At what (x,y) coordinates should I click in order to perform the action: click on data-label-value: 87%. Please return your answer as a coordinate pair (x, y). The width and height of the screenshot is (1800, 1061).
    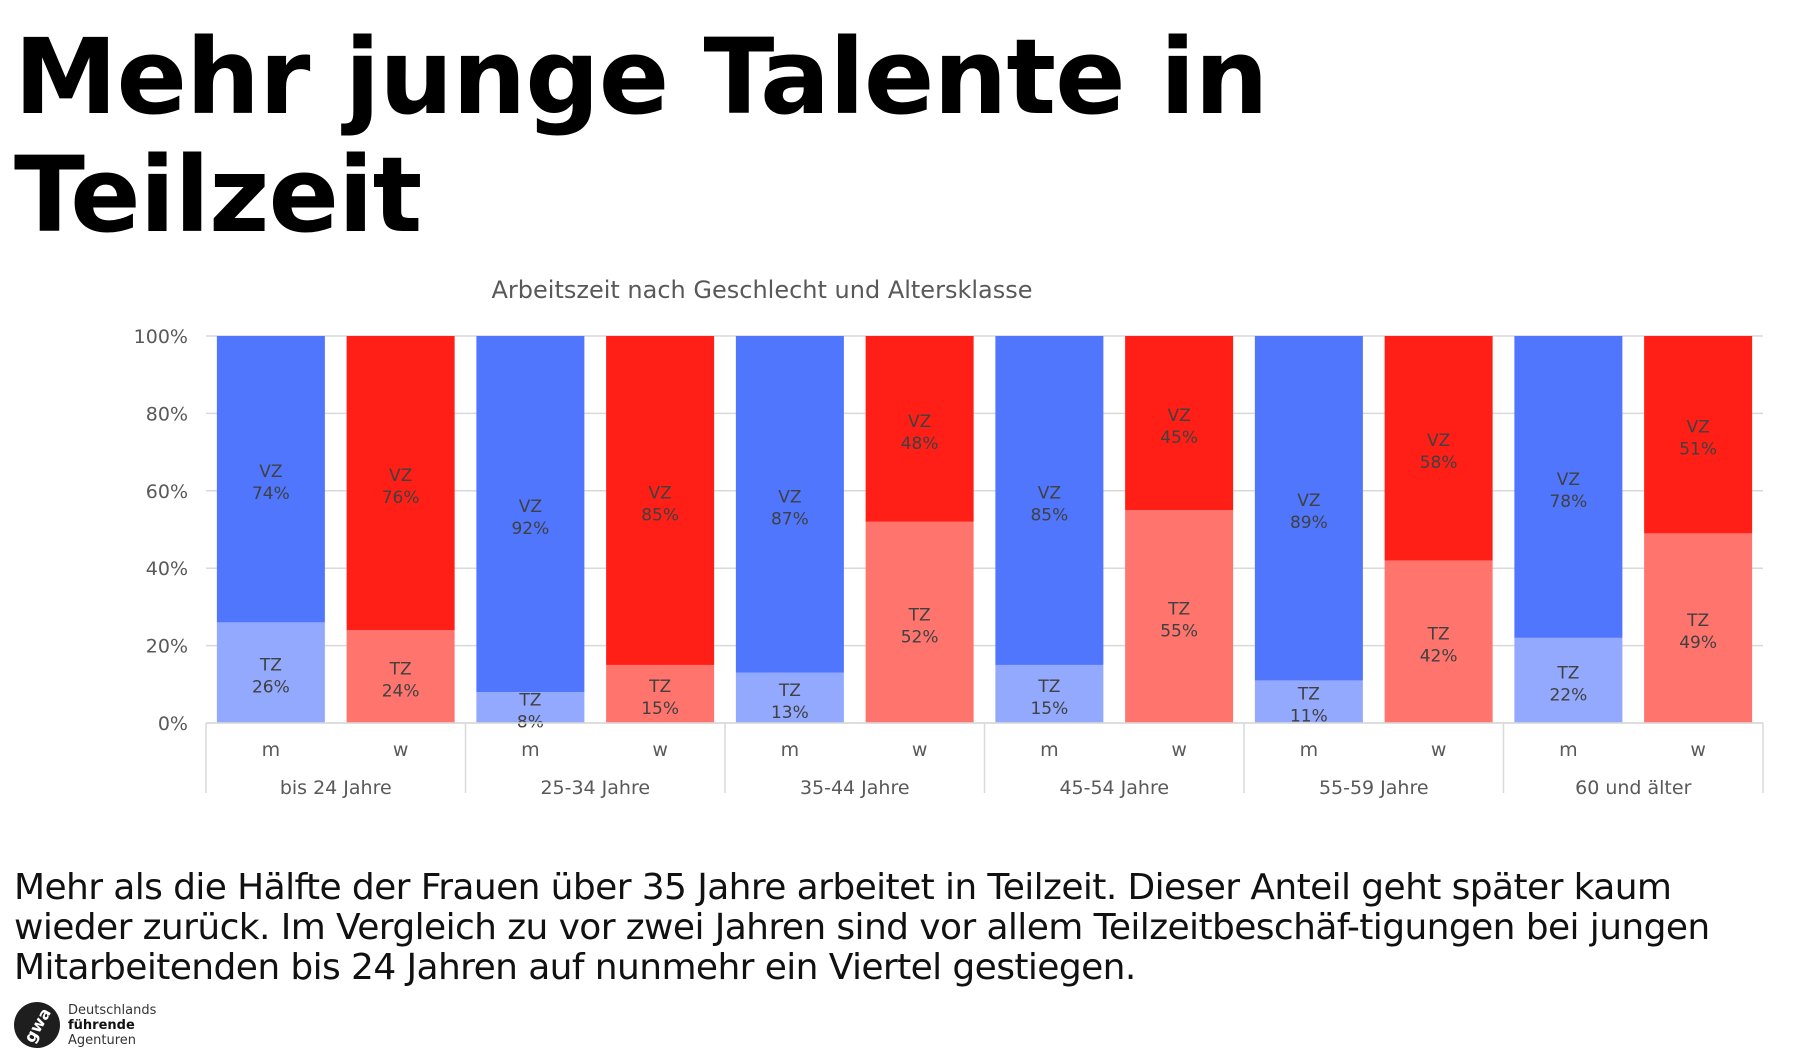
    Looking at the image, I should click on (790, 519).